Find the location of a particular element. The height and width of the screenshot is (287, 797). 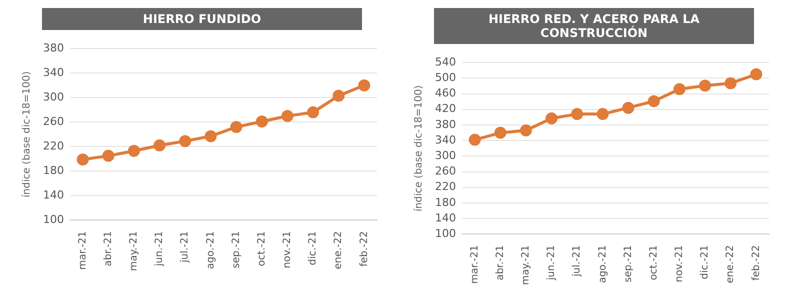

y-tick-label: 460 is located at coordinates (445, 93).